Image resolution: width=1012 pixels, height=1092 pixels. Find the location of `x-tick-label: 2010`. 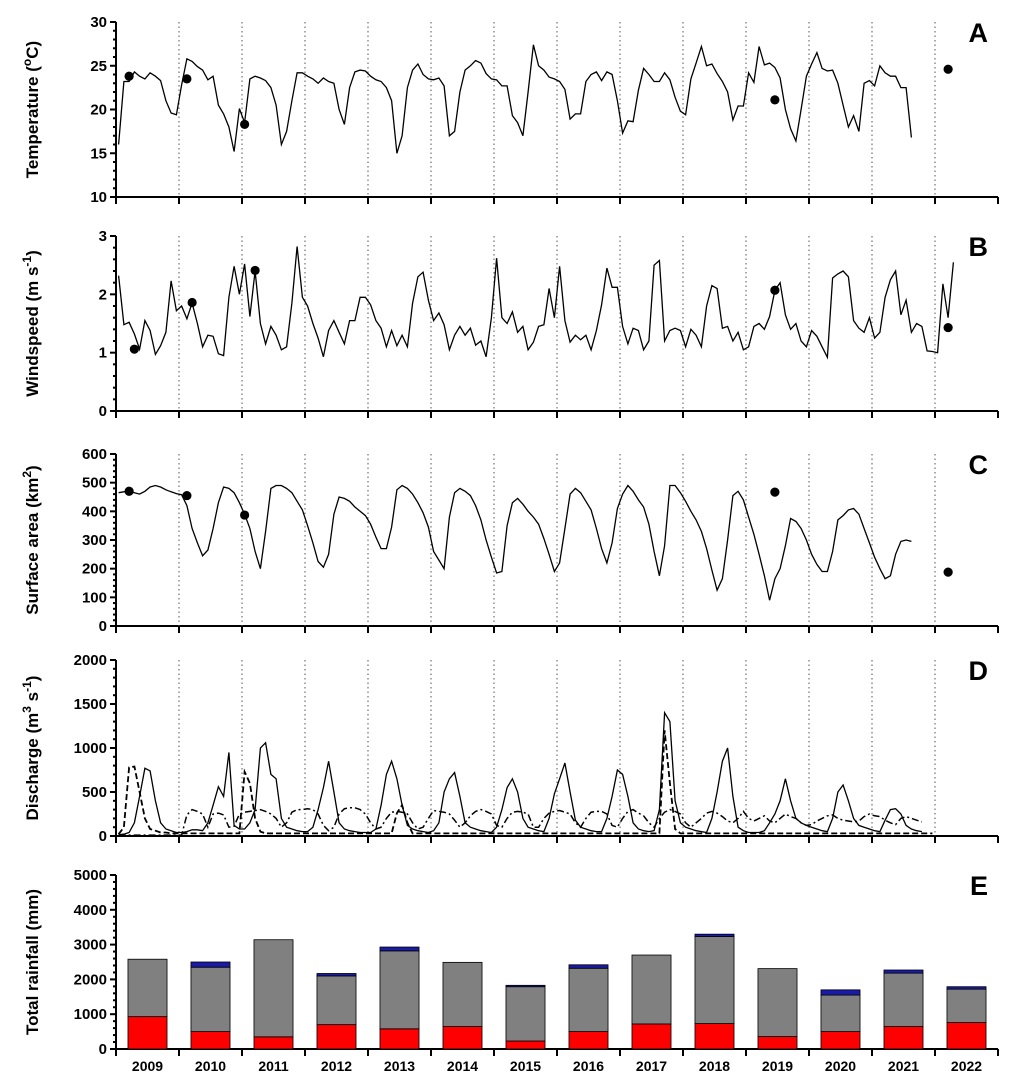

x-tick-label: 2010 is located at coordinates (210, 1066).